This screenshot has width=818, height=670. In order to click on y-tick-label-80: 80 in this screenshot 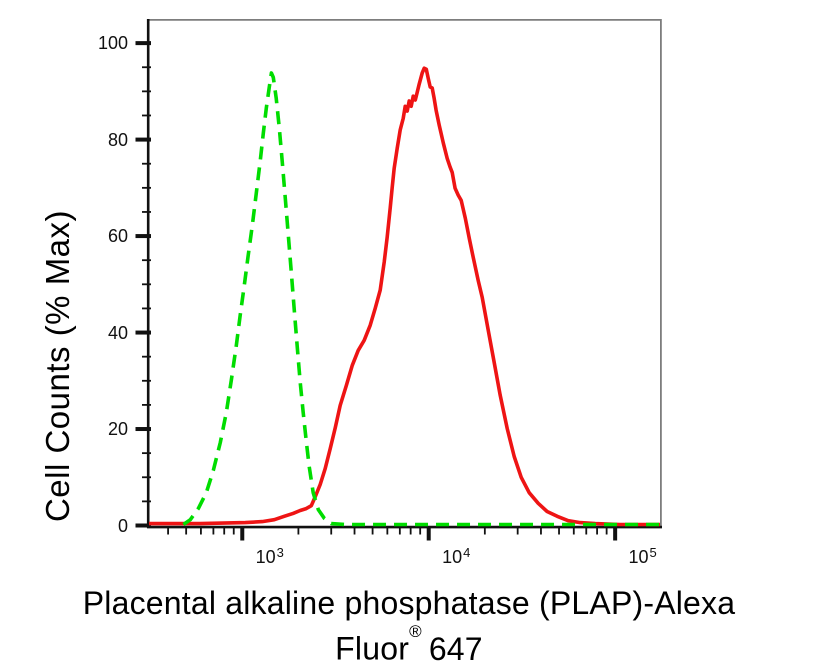, I will do `click(117, 139)`.